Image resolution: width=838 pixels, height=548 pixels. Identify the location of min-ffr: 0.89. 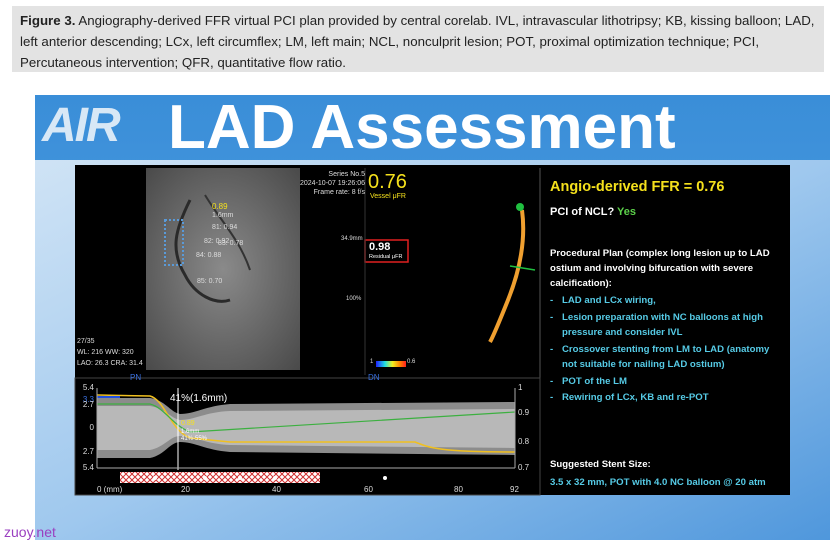
(188, 423).